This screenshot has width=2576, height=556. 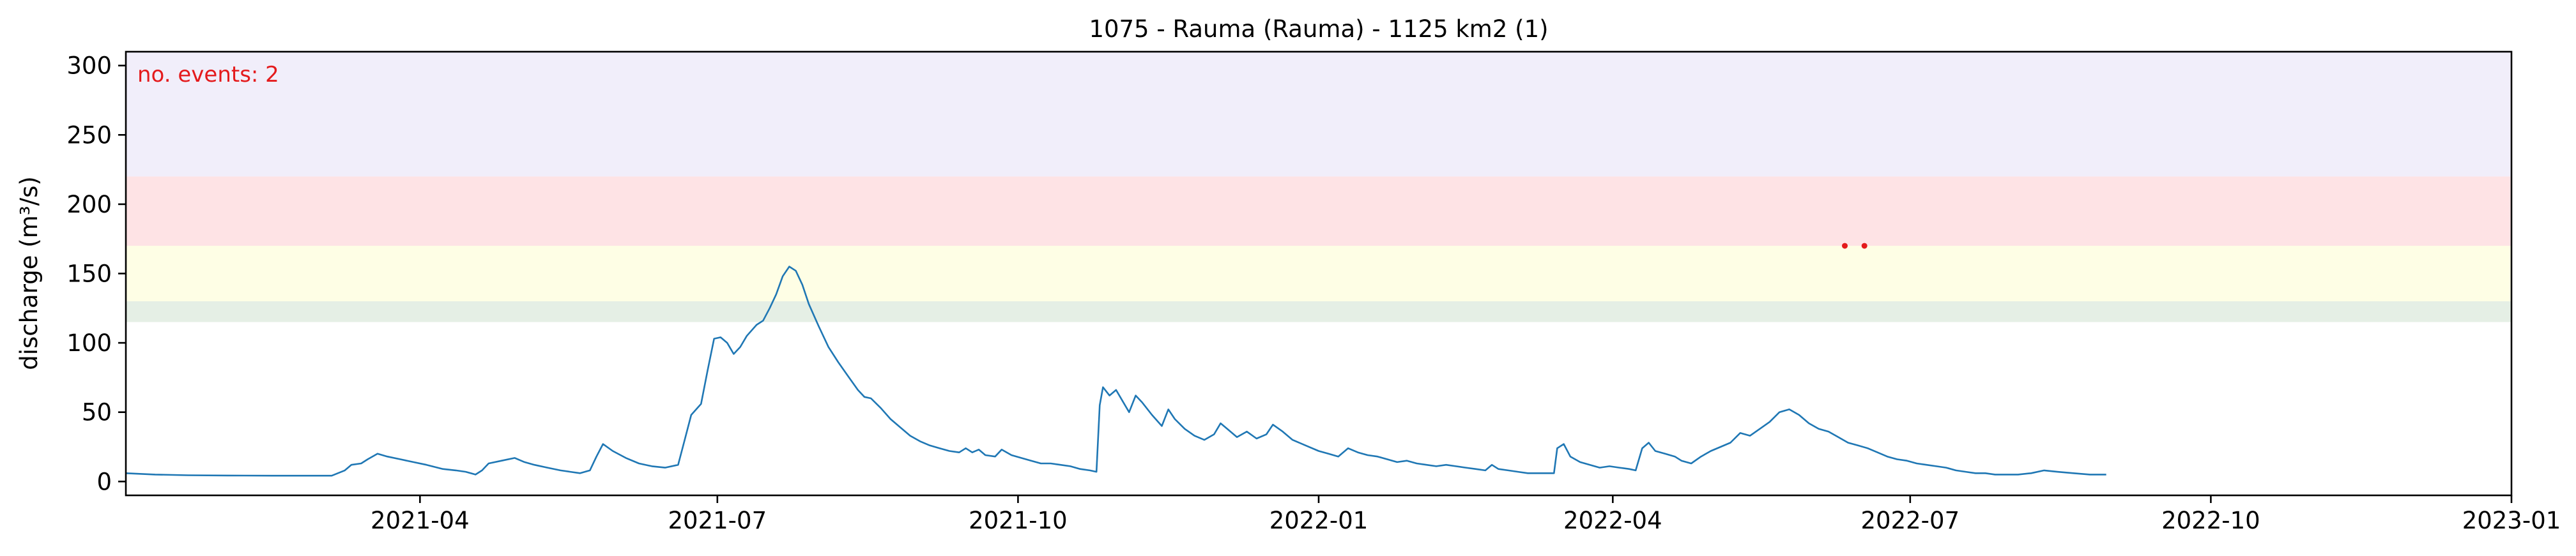 I want to click on y-axis: 0 50 100 150 200 250 300, so click(x=96, y=273).